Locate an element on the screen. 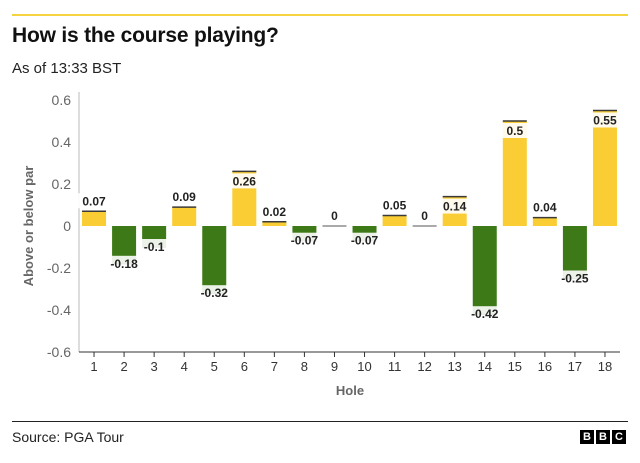  value-label: -0.25 is located at coordinates (575, 279).